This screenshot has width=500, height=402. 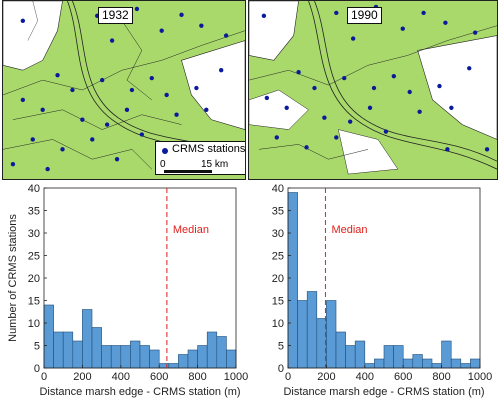 What do you see at coordinates (188, 171) in the screenshot?
I see `scale-bar` at bounding box center [188, 171].